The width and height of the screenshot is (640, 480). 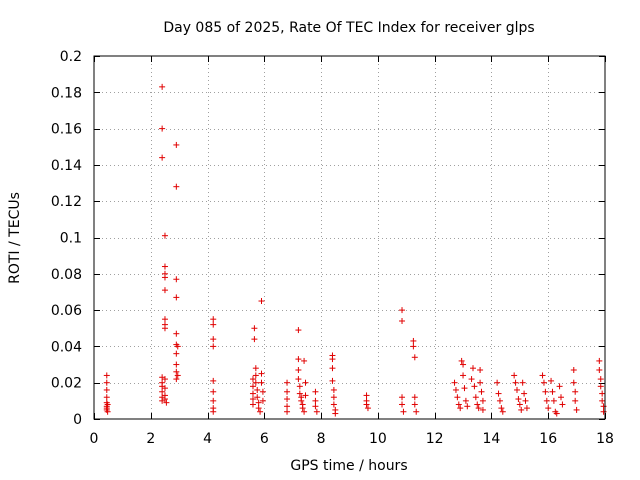 What do you see at coordinates (352, 439) in the screenshot?
I see `x-tick-labels: 0 2 4 6 8 10 12 14 16 18` at bounding box center [352, 439].